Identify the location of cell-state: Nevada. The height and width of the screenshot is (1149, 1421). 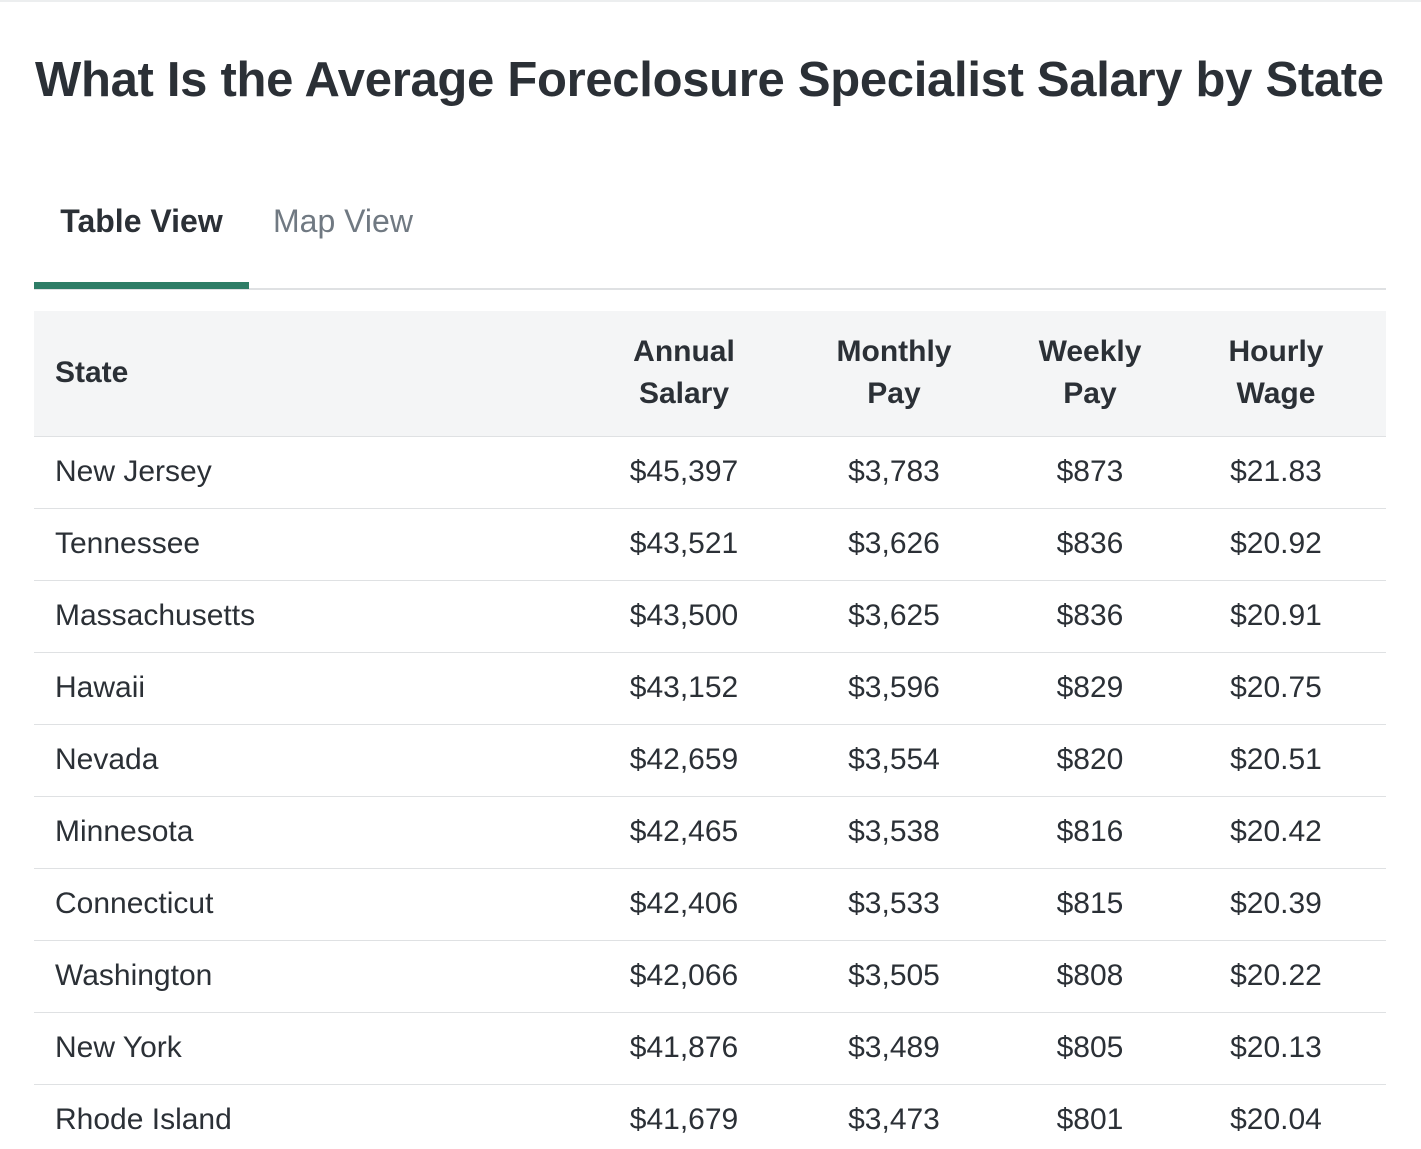
(314, 760).